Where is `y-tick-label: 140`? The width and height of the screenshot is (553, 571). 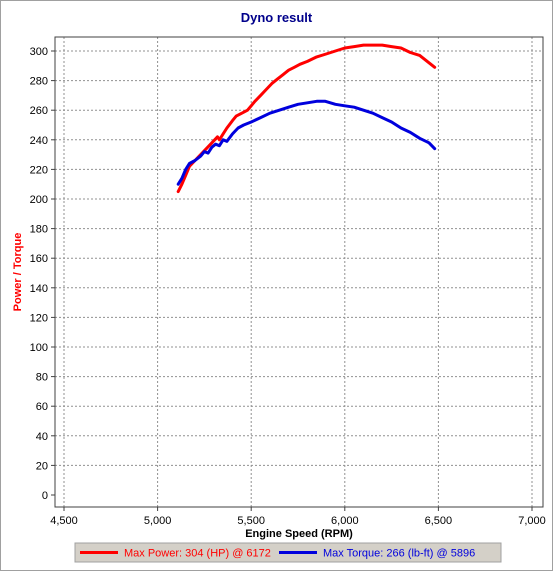
y-tick-label: 140 is located at coordinates (39, 289).